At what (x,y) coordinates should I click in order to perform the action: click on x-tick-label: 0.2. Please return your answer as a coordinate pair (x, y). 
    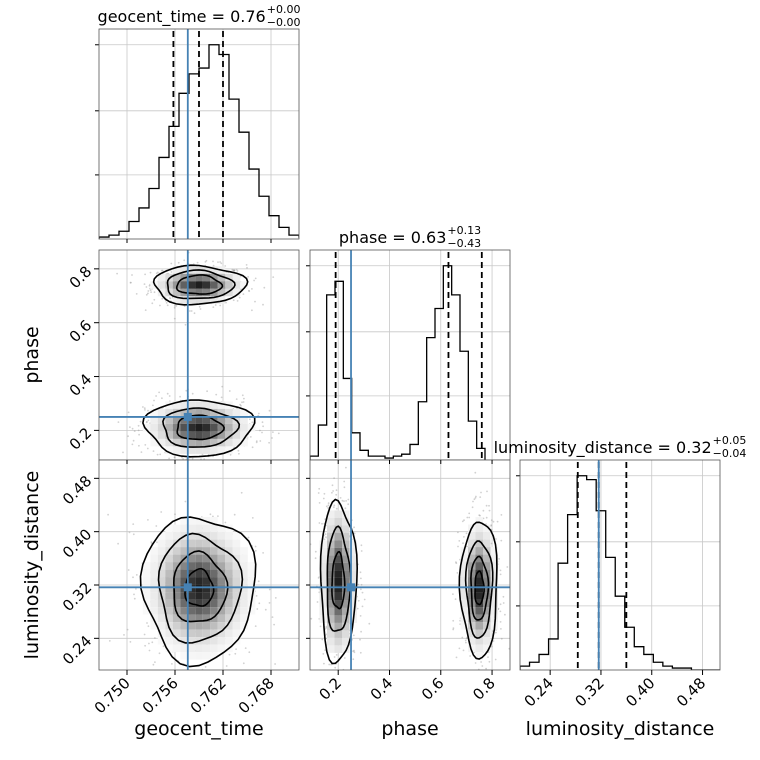
    Looking at the image, I should click on (330, 689).